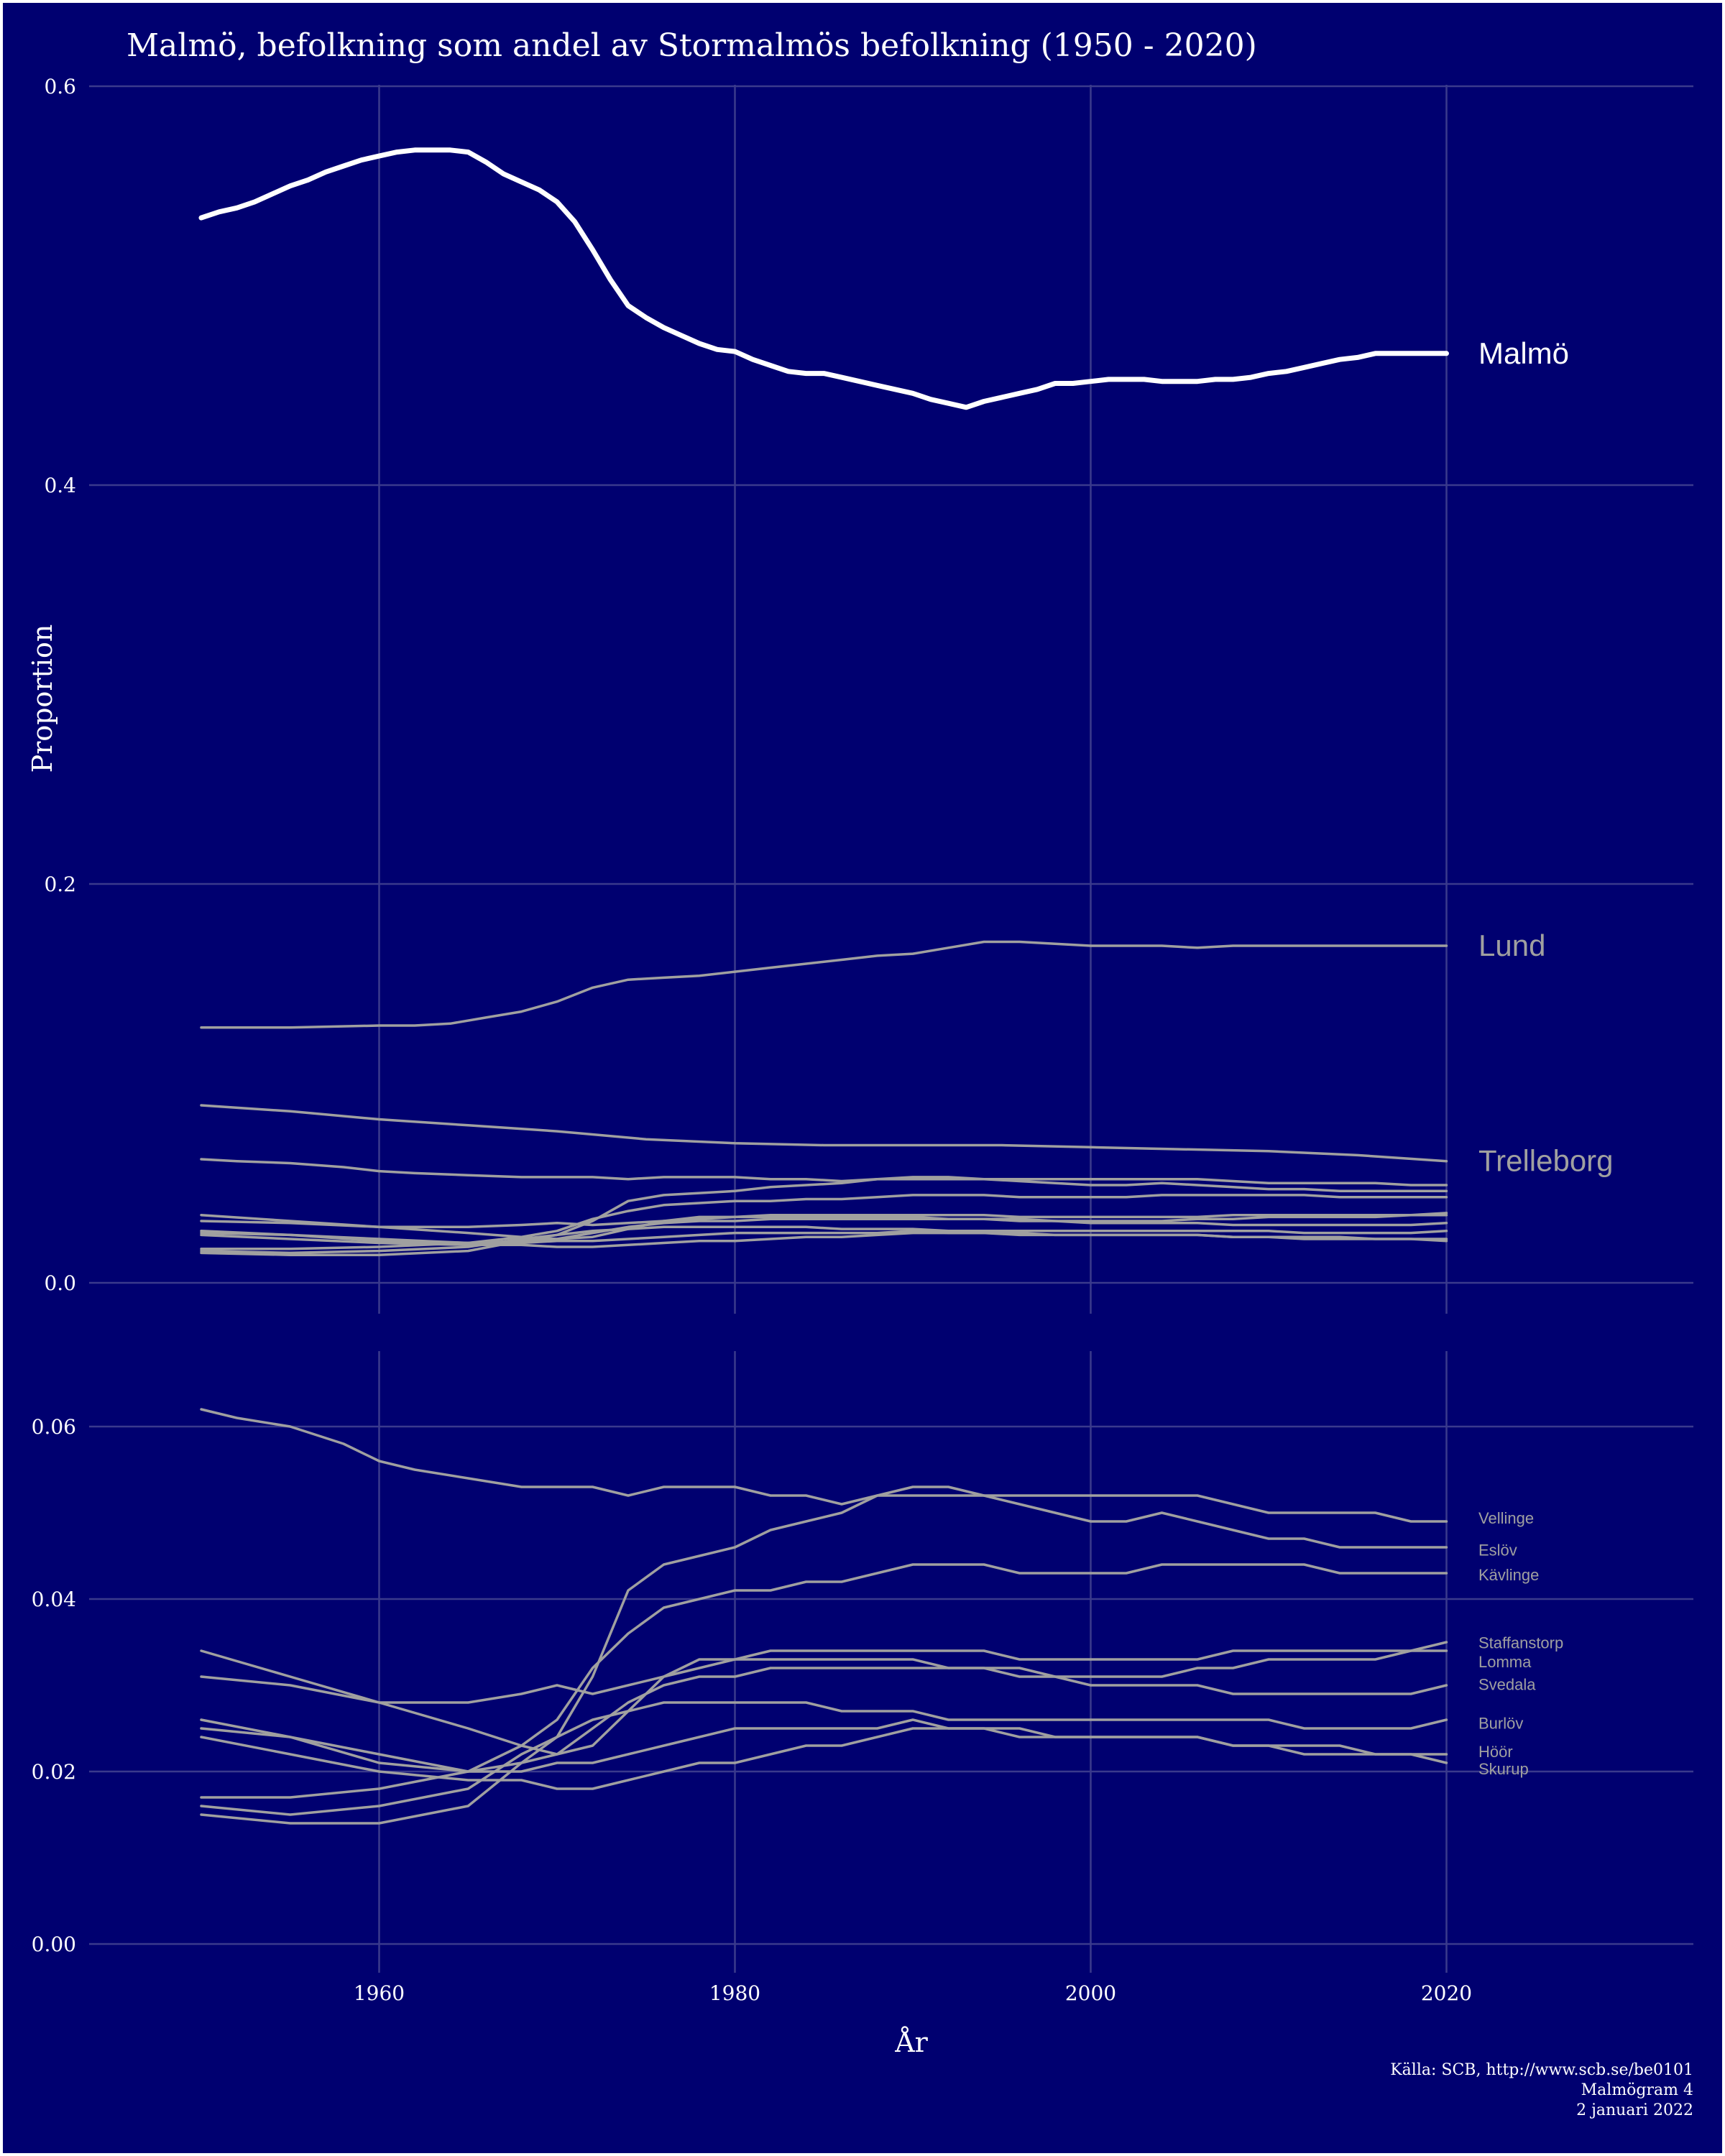 This screenshot has height=2156, width=1725. What do you see at coordinates (54, 1599) in the screenshot?
I see `bottom-y-tick-label: 0.04` at bounding box center [54, 1599].